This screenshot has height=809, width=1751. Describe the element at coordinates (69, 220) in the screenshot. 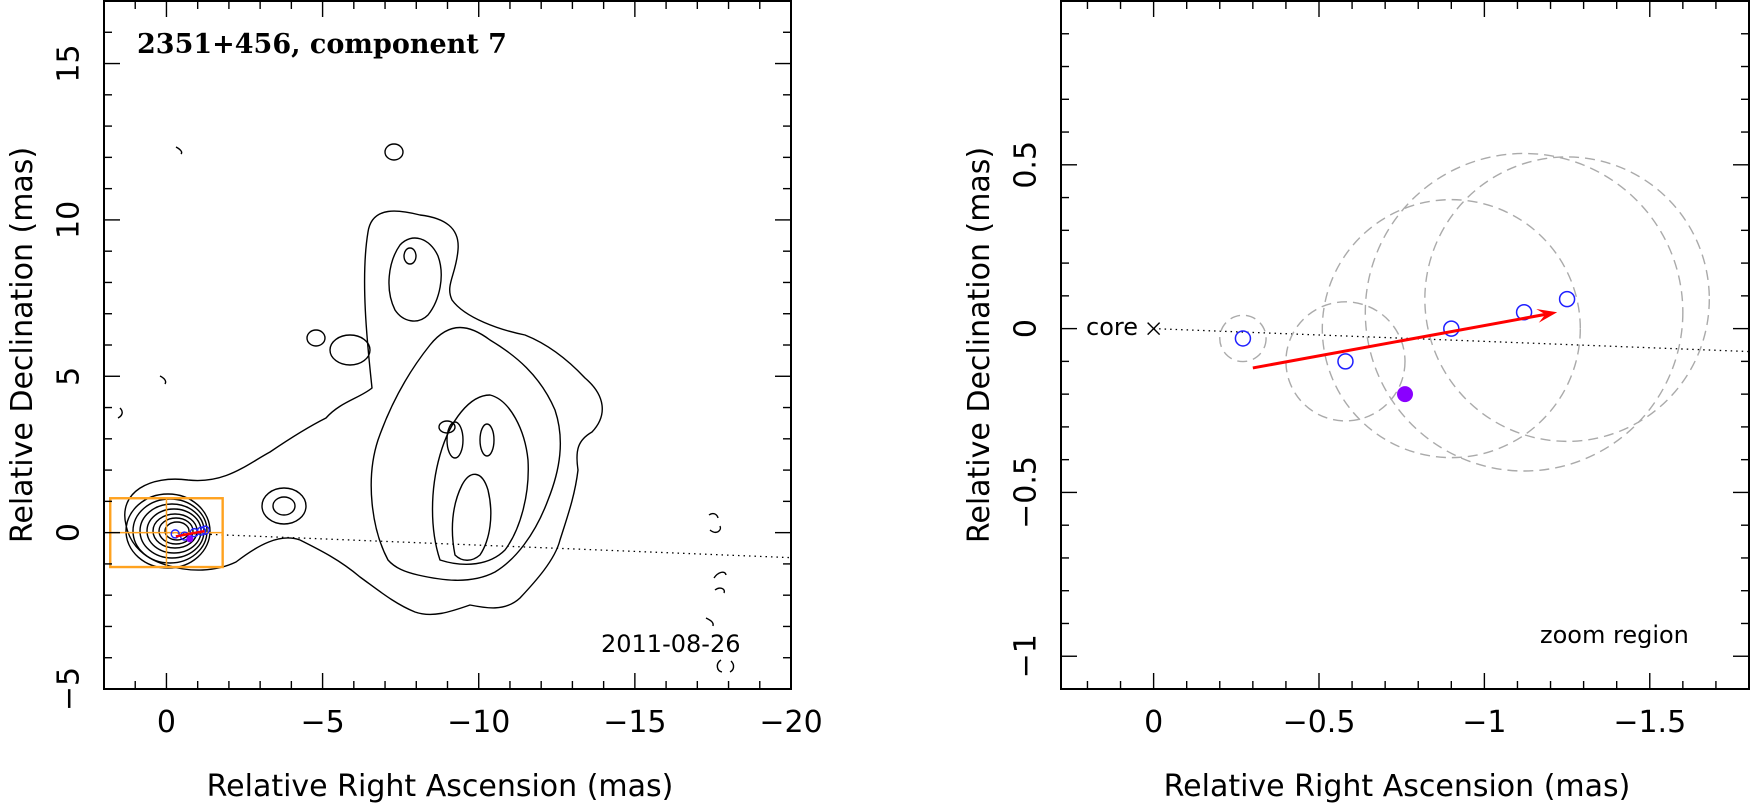

I see `left-y-tick-label: 10` at that location.